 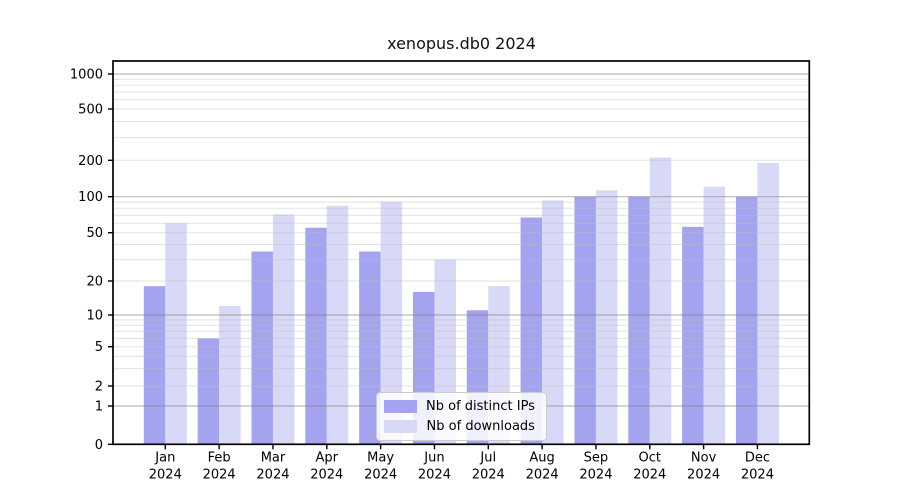 I want to click on y-tick-label: 20, so click(x=94, y=282).